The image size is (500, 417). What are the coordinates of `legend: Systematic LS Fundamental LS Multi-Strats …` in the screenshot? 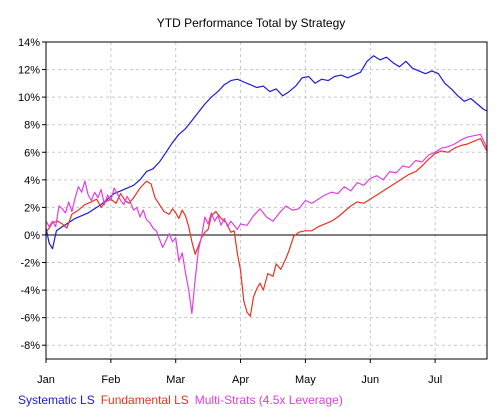 It's located at (180, 400).